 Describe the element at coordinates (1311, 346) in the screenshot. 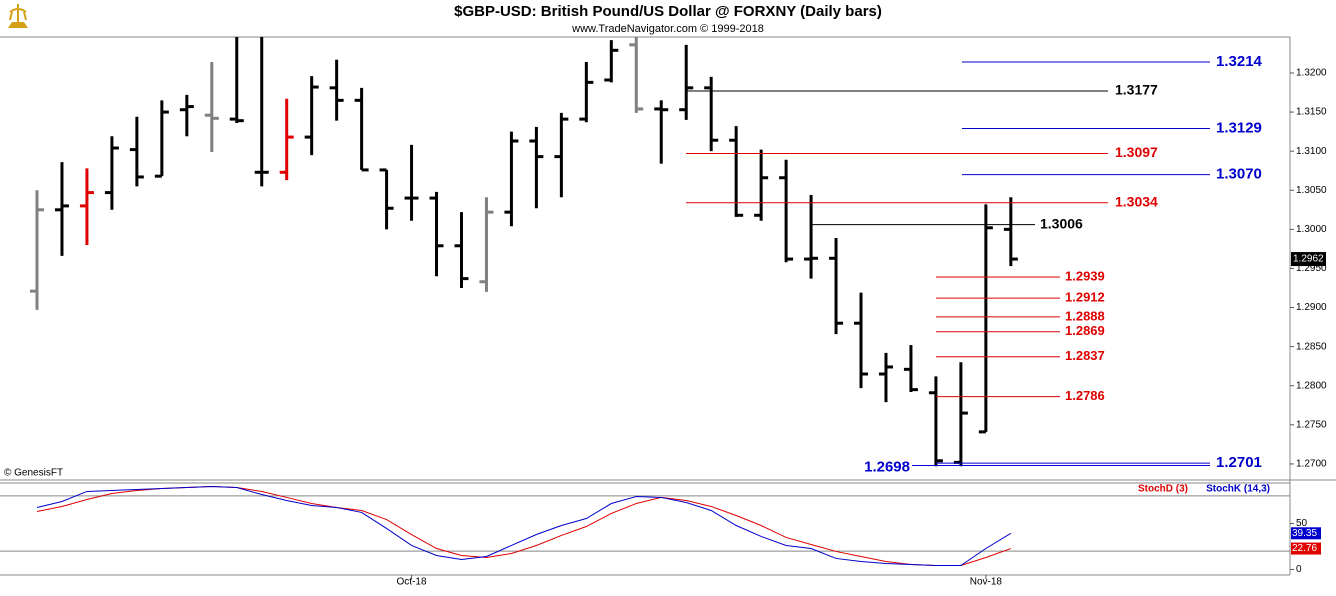

I see `y-tick-label: 1.2850` at that location.